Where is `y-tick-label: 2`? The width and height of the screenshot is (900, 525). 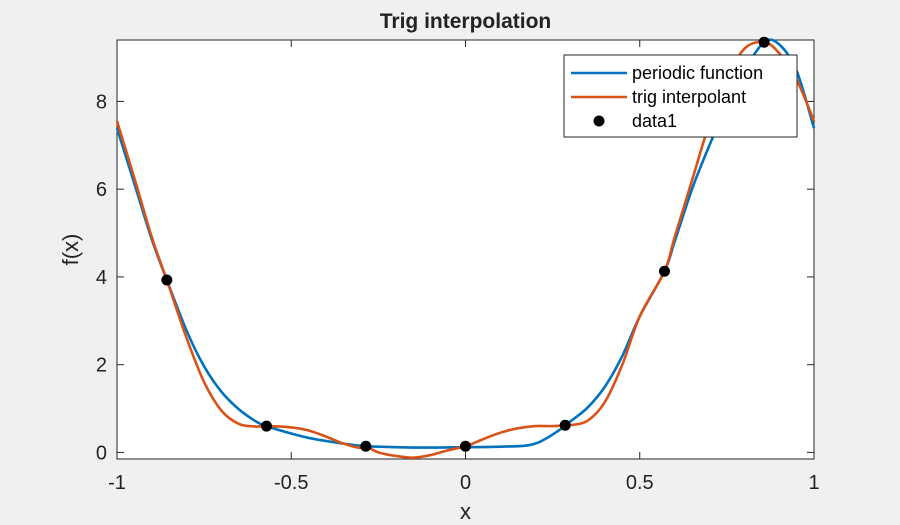 y-tick-label: 2 is located at coordinates (101, 366).